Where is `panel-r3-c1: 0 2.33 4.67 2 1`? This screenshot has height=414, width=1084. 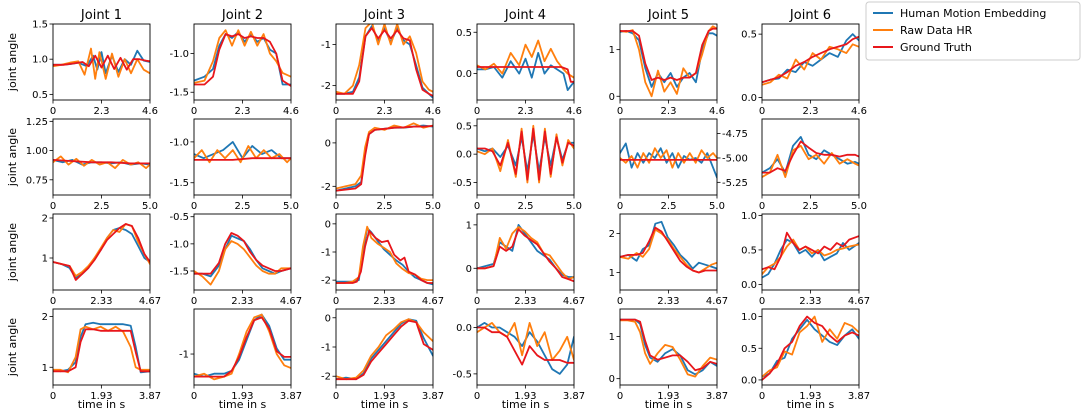
panel-r3-c1: 0 2.33 4.67 2 1 is located at coordinates (102, 261).